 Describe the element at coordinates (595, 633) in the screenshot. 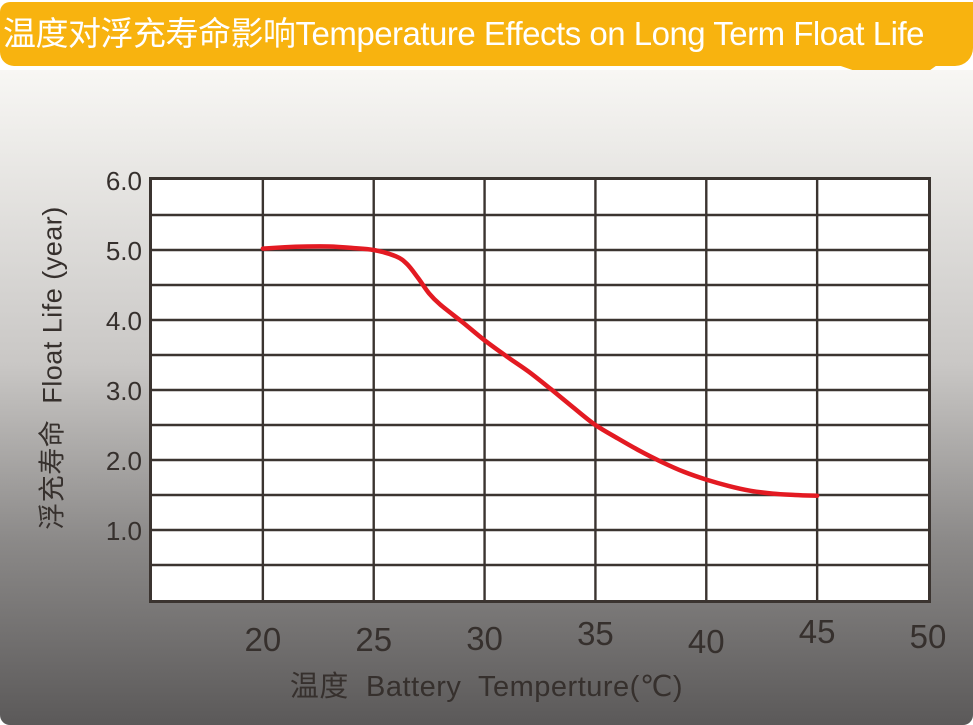

I see `x-tick-label: 35` at that location.